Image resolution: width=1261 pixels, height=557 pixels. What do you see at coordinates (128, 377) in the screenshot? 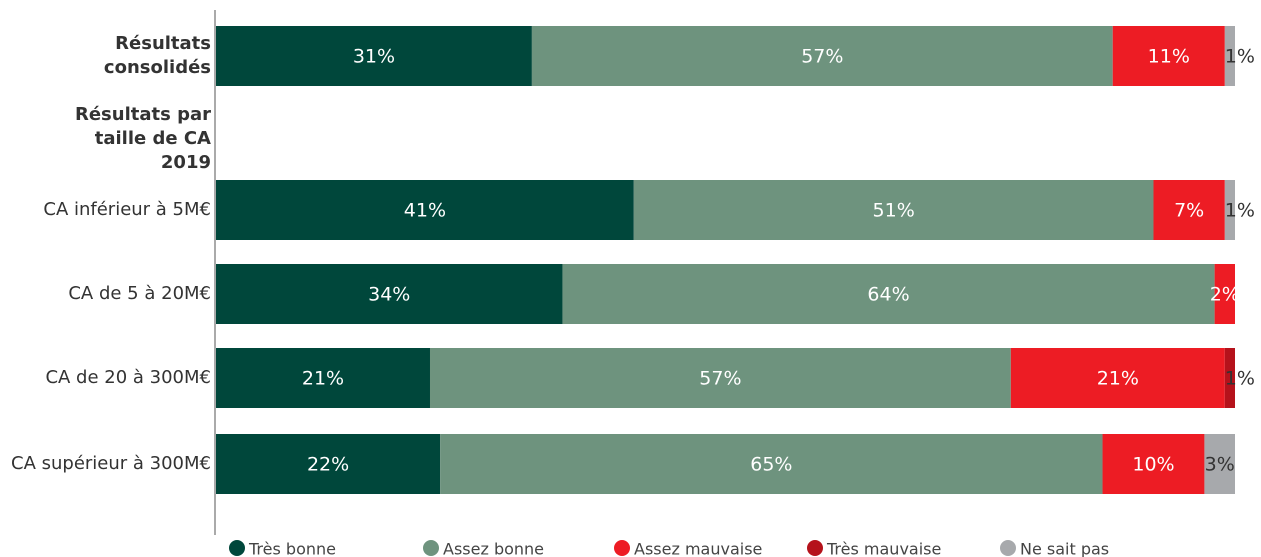
I see `category-label: CA de 20 à 300M€` at bounding box center [128, 377].